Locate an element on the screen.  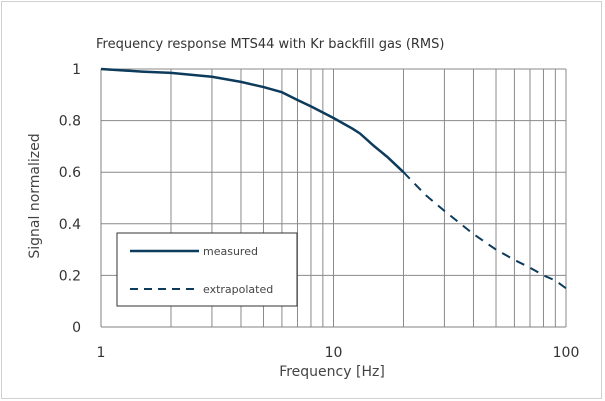
x-axis-title: Frequency [Hz] is located at coordinates (332, 372).